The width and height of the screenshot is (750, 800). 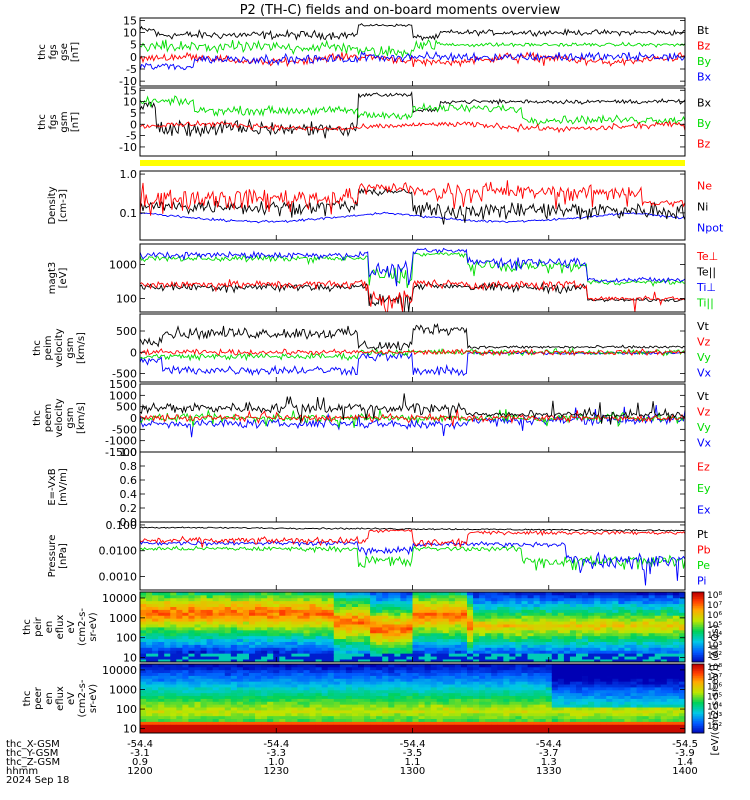 I want to click on y-tick-label: 10, so click(x=130, y=658).